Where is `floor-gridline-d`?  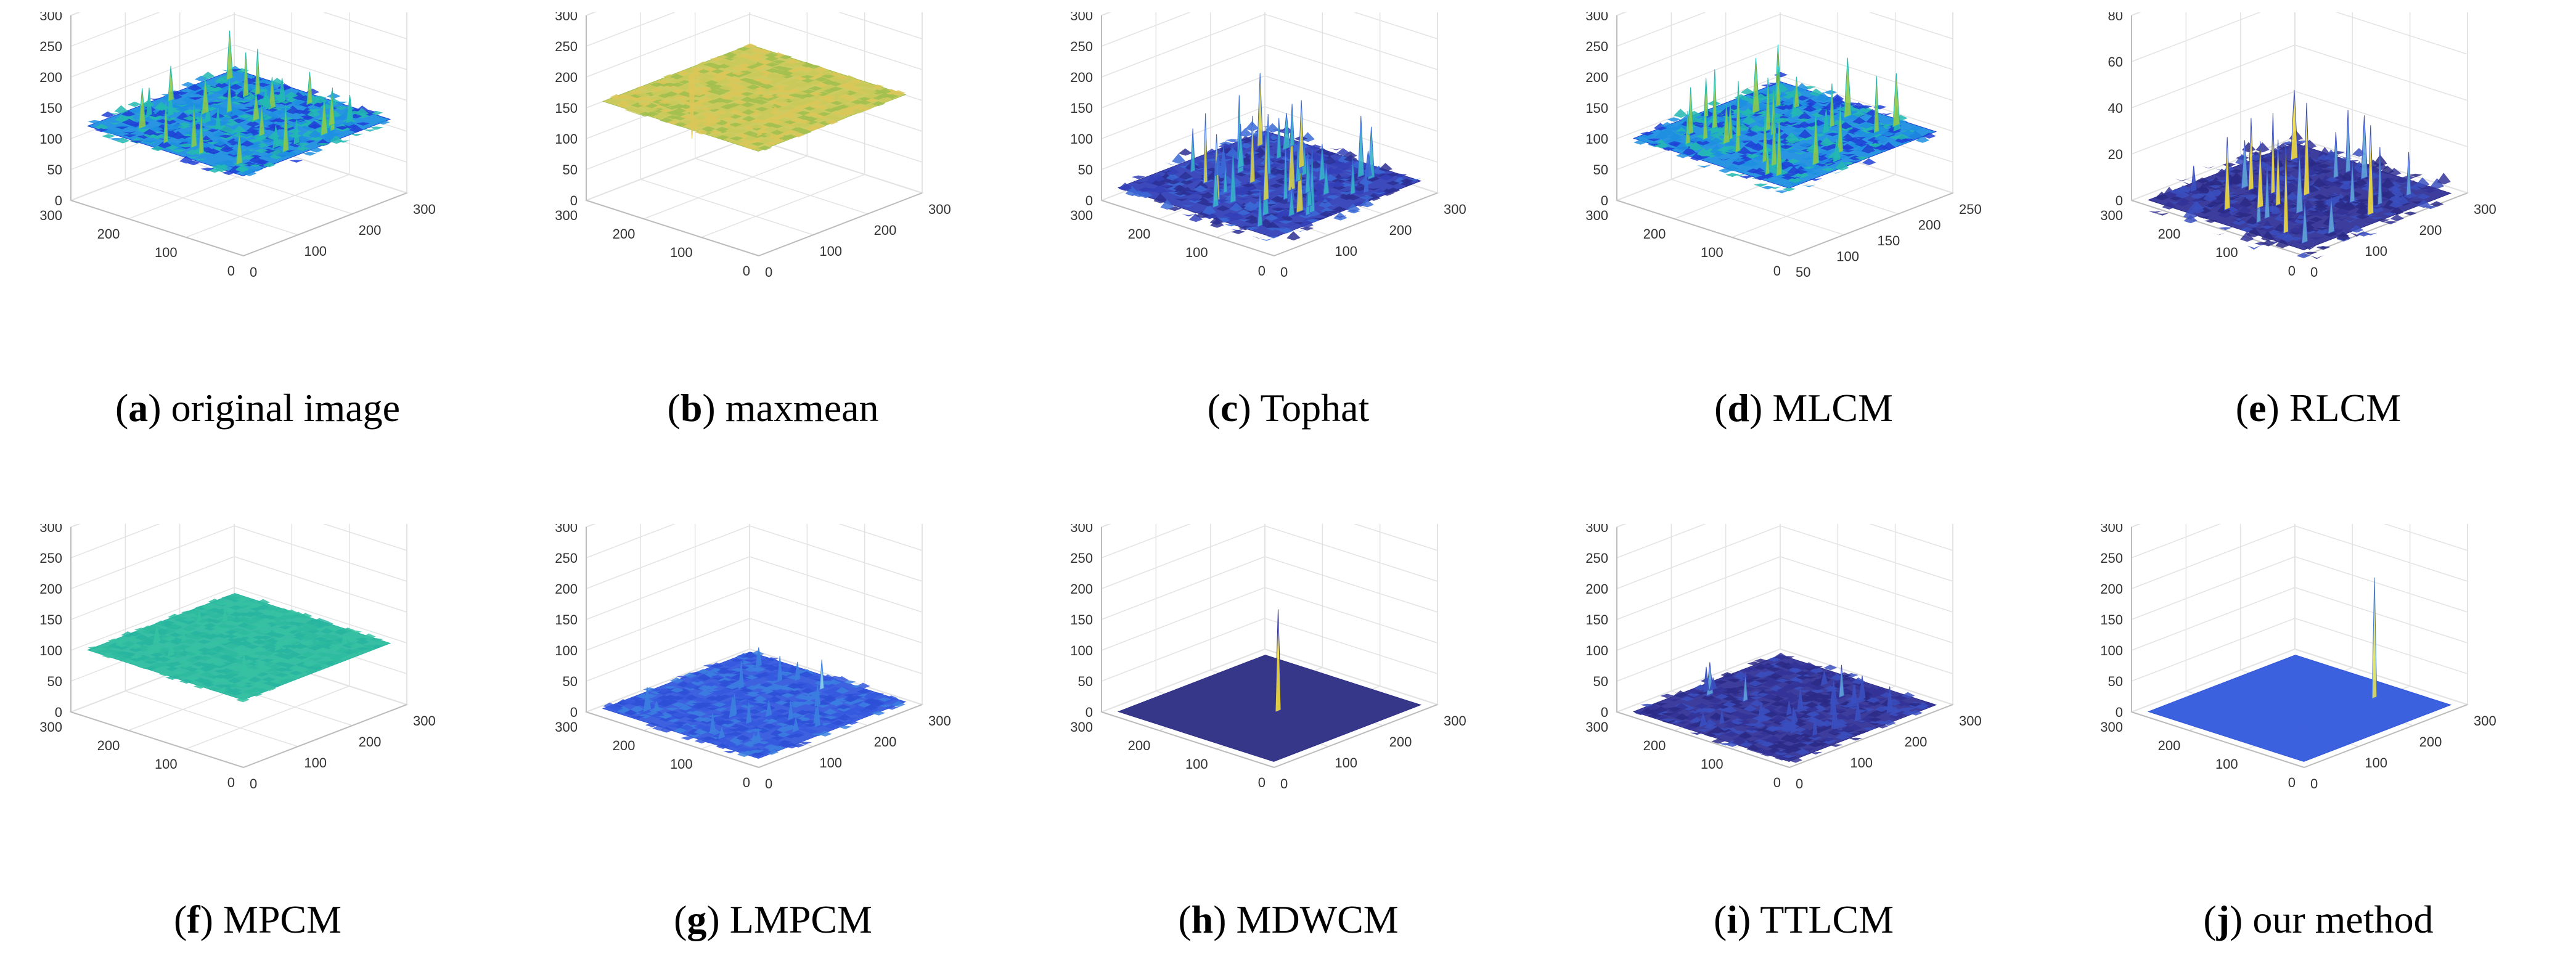
floor-gridline-d is located at coordinates (1757, 207).